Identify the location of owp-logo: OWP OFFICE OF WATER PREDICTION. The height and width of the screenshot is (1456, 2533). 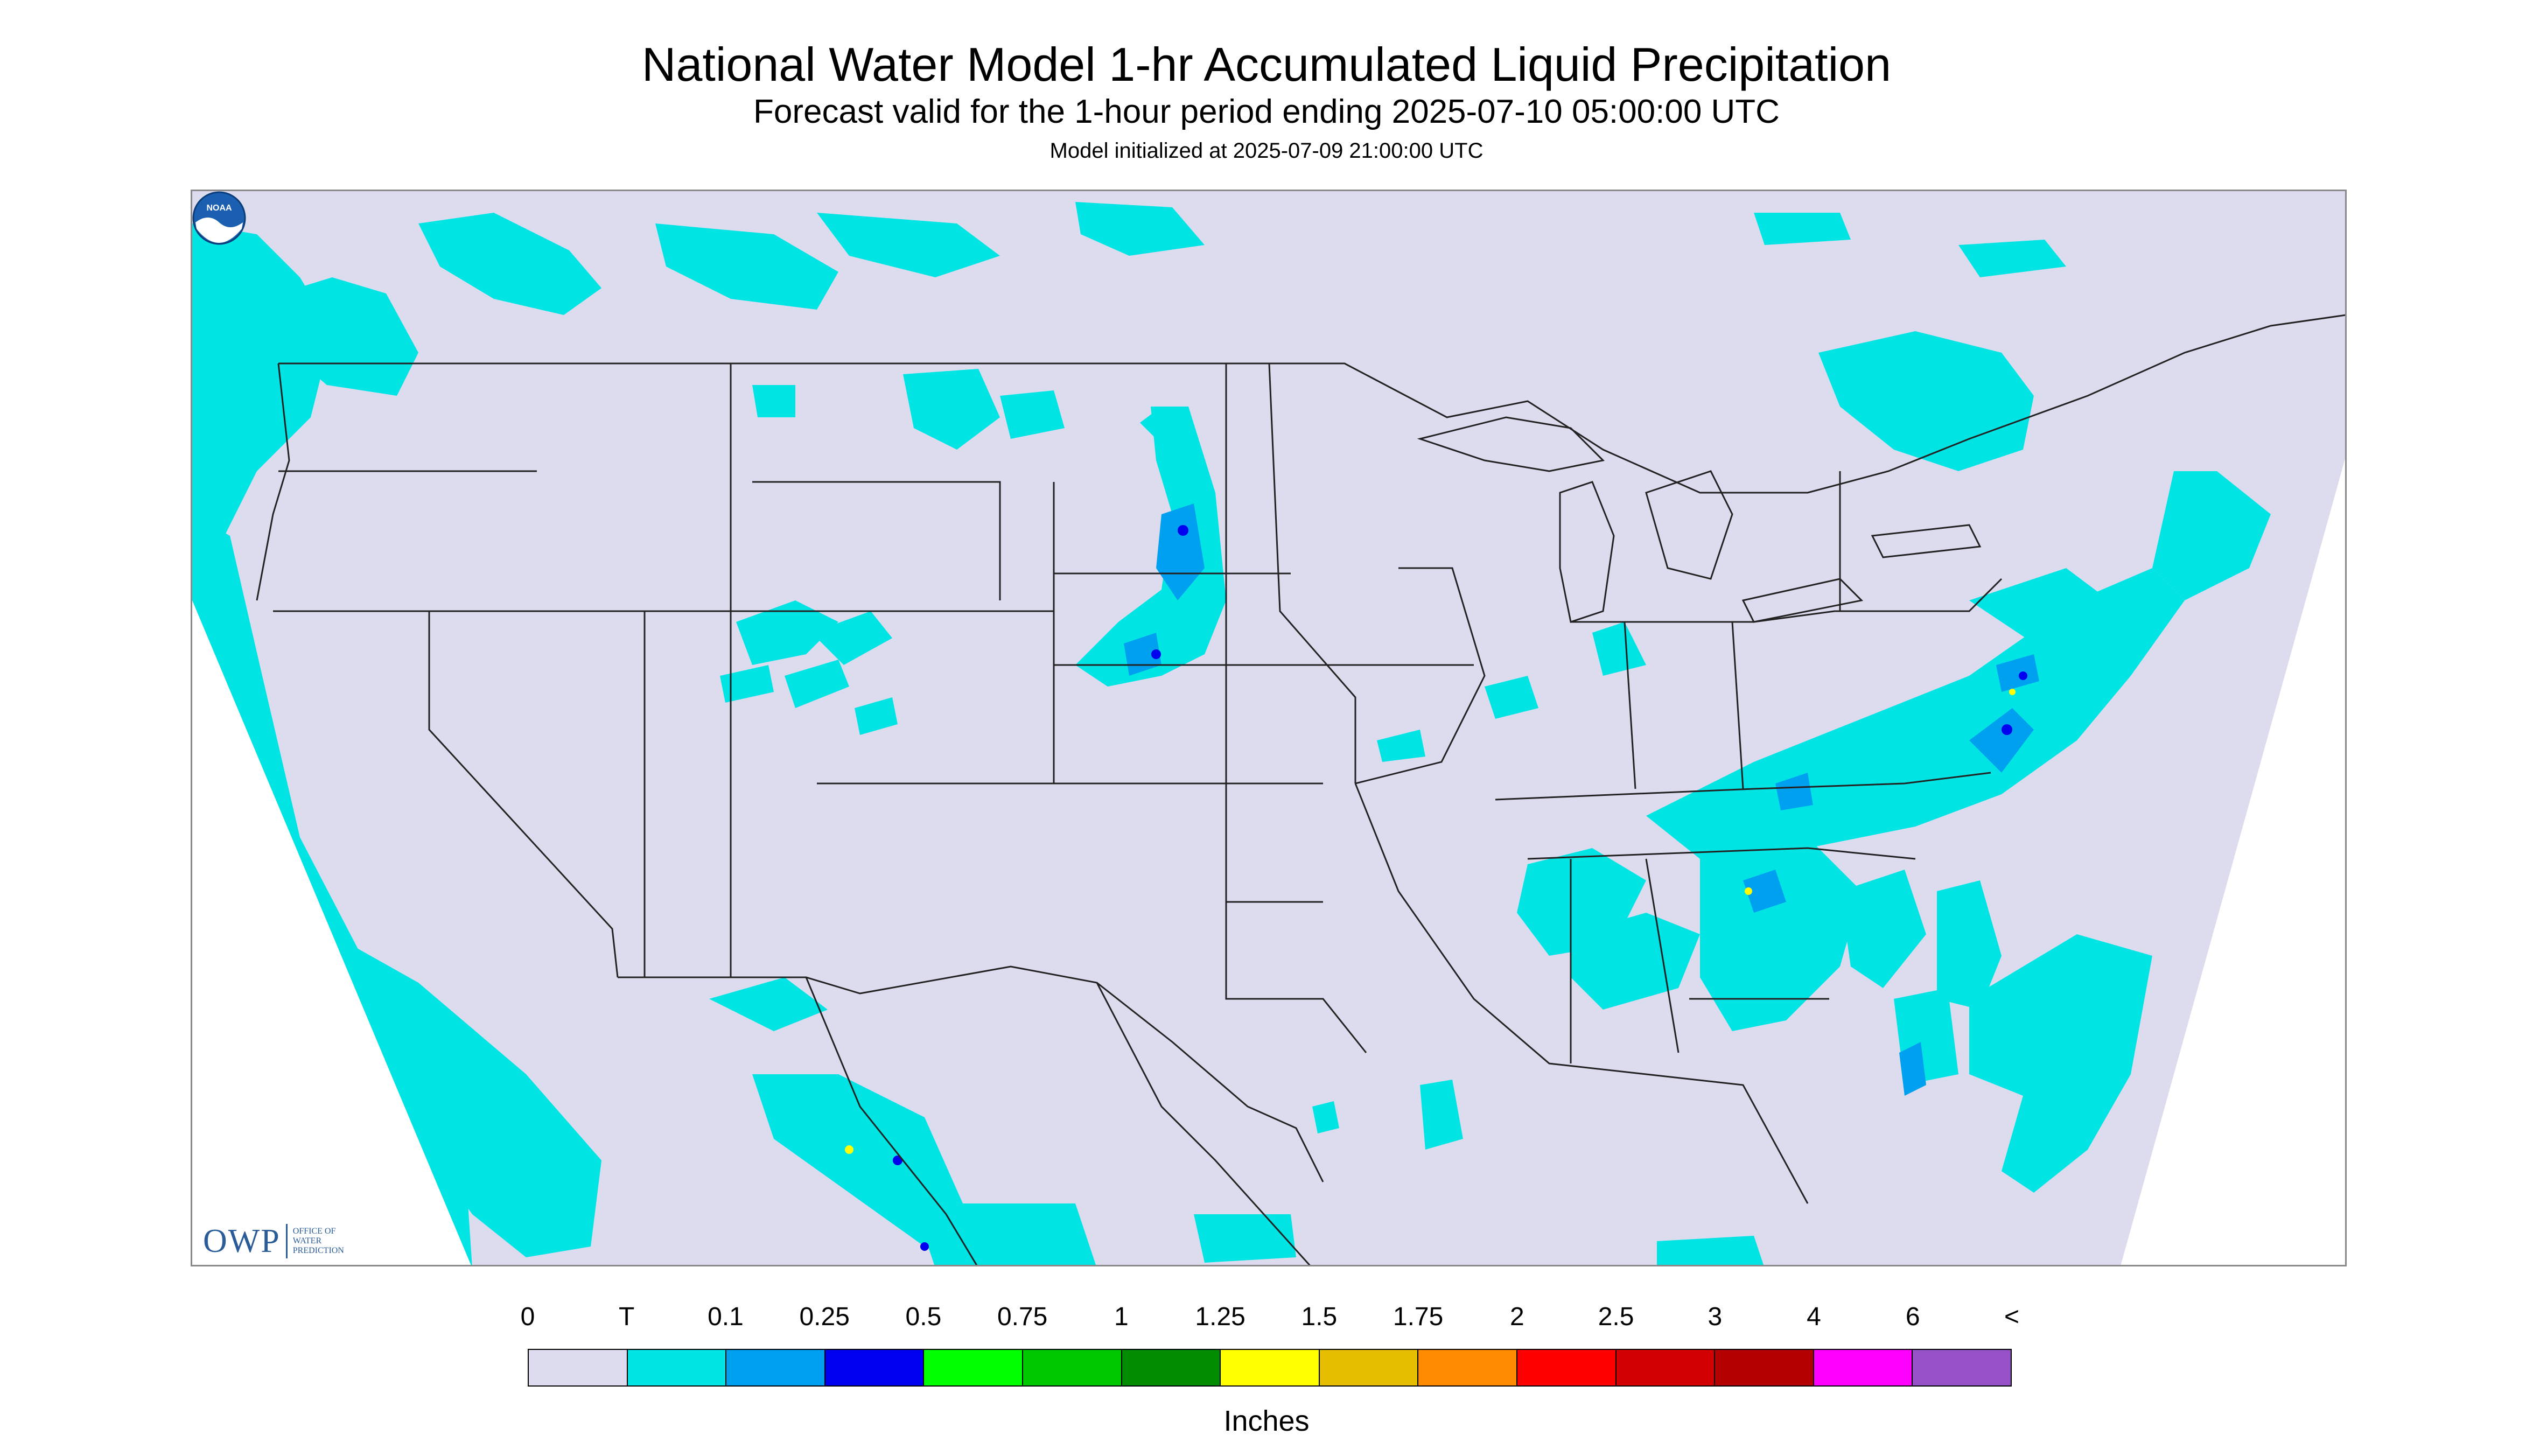
(285, 1241).